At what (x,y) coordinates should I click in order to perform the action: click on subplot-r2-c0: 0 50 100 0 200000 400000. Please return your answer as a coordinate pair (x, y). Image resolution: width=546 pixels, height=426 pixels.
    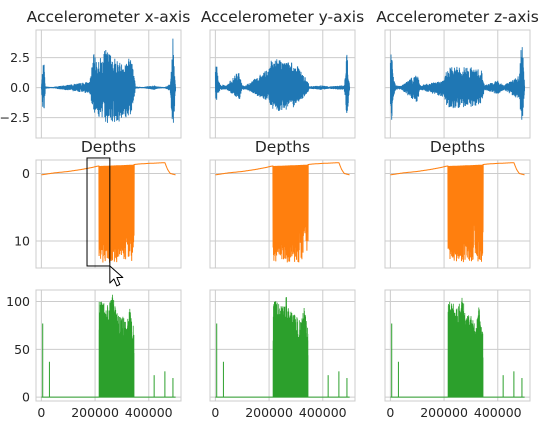
    Looking at the image, I should click on (94, 354).